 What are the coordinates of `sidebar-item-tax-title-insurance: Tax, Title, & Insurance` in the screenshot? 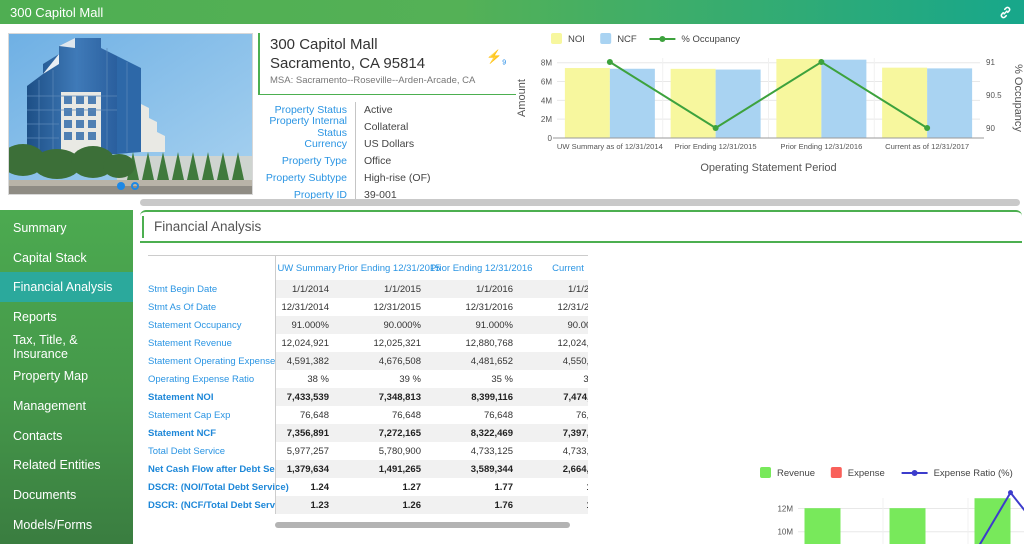 It's located at (45, 346).